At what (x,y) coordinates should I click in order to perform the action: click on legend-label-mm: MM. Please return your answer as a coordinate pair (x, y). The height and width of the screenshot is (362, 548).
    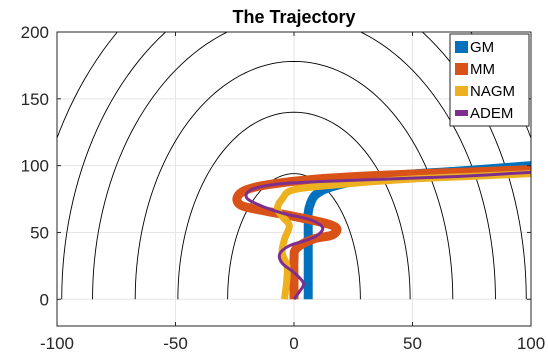
    Looking at the image, I should click on (482, 69).